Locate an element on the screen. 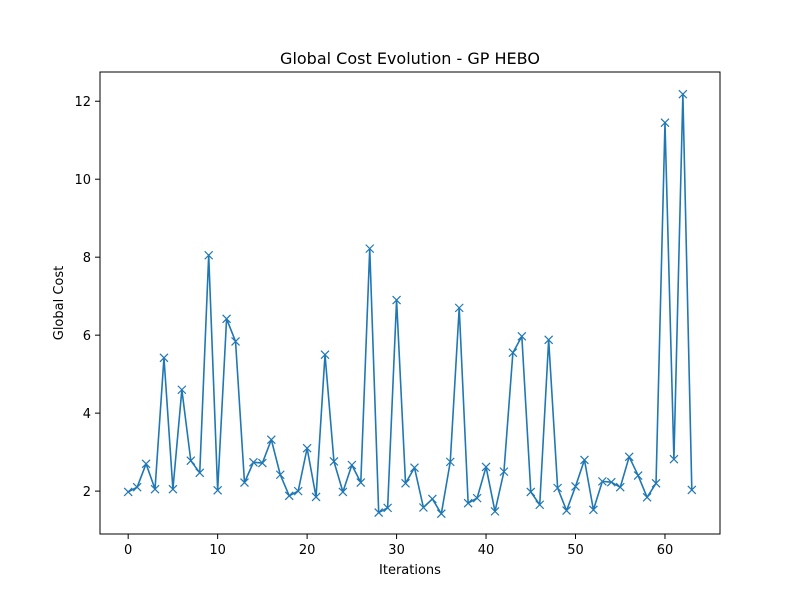 The height and width of the screenshot is (600, 800). y-axis-label: Global Cost is located at coordinates (59, 303).